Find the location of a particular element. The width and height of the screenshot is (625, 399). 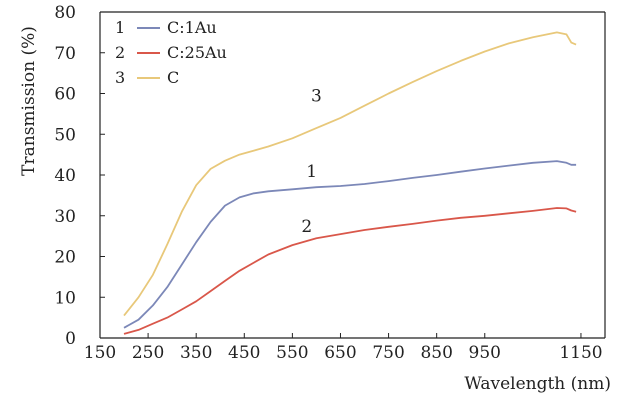

legend-number-3: 3 is located at coordinates (120, 77).